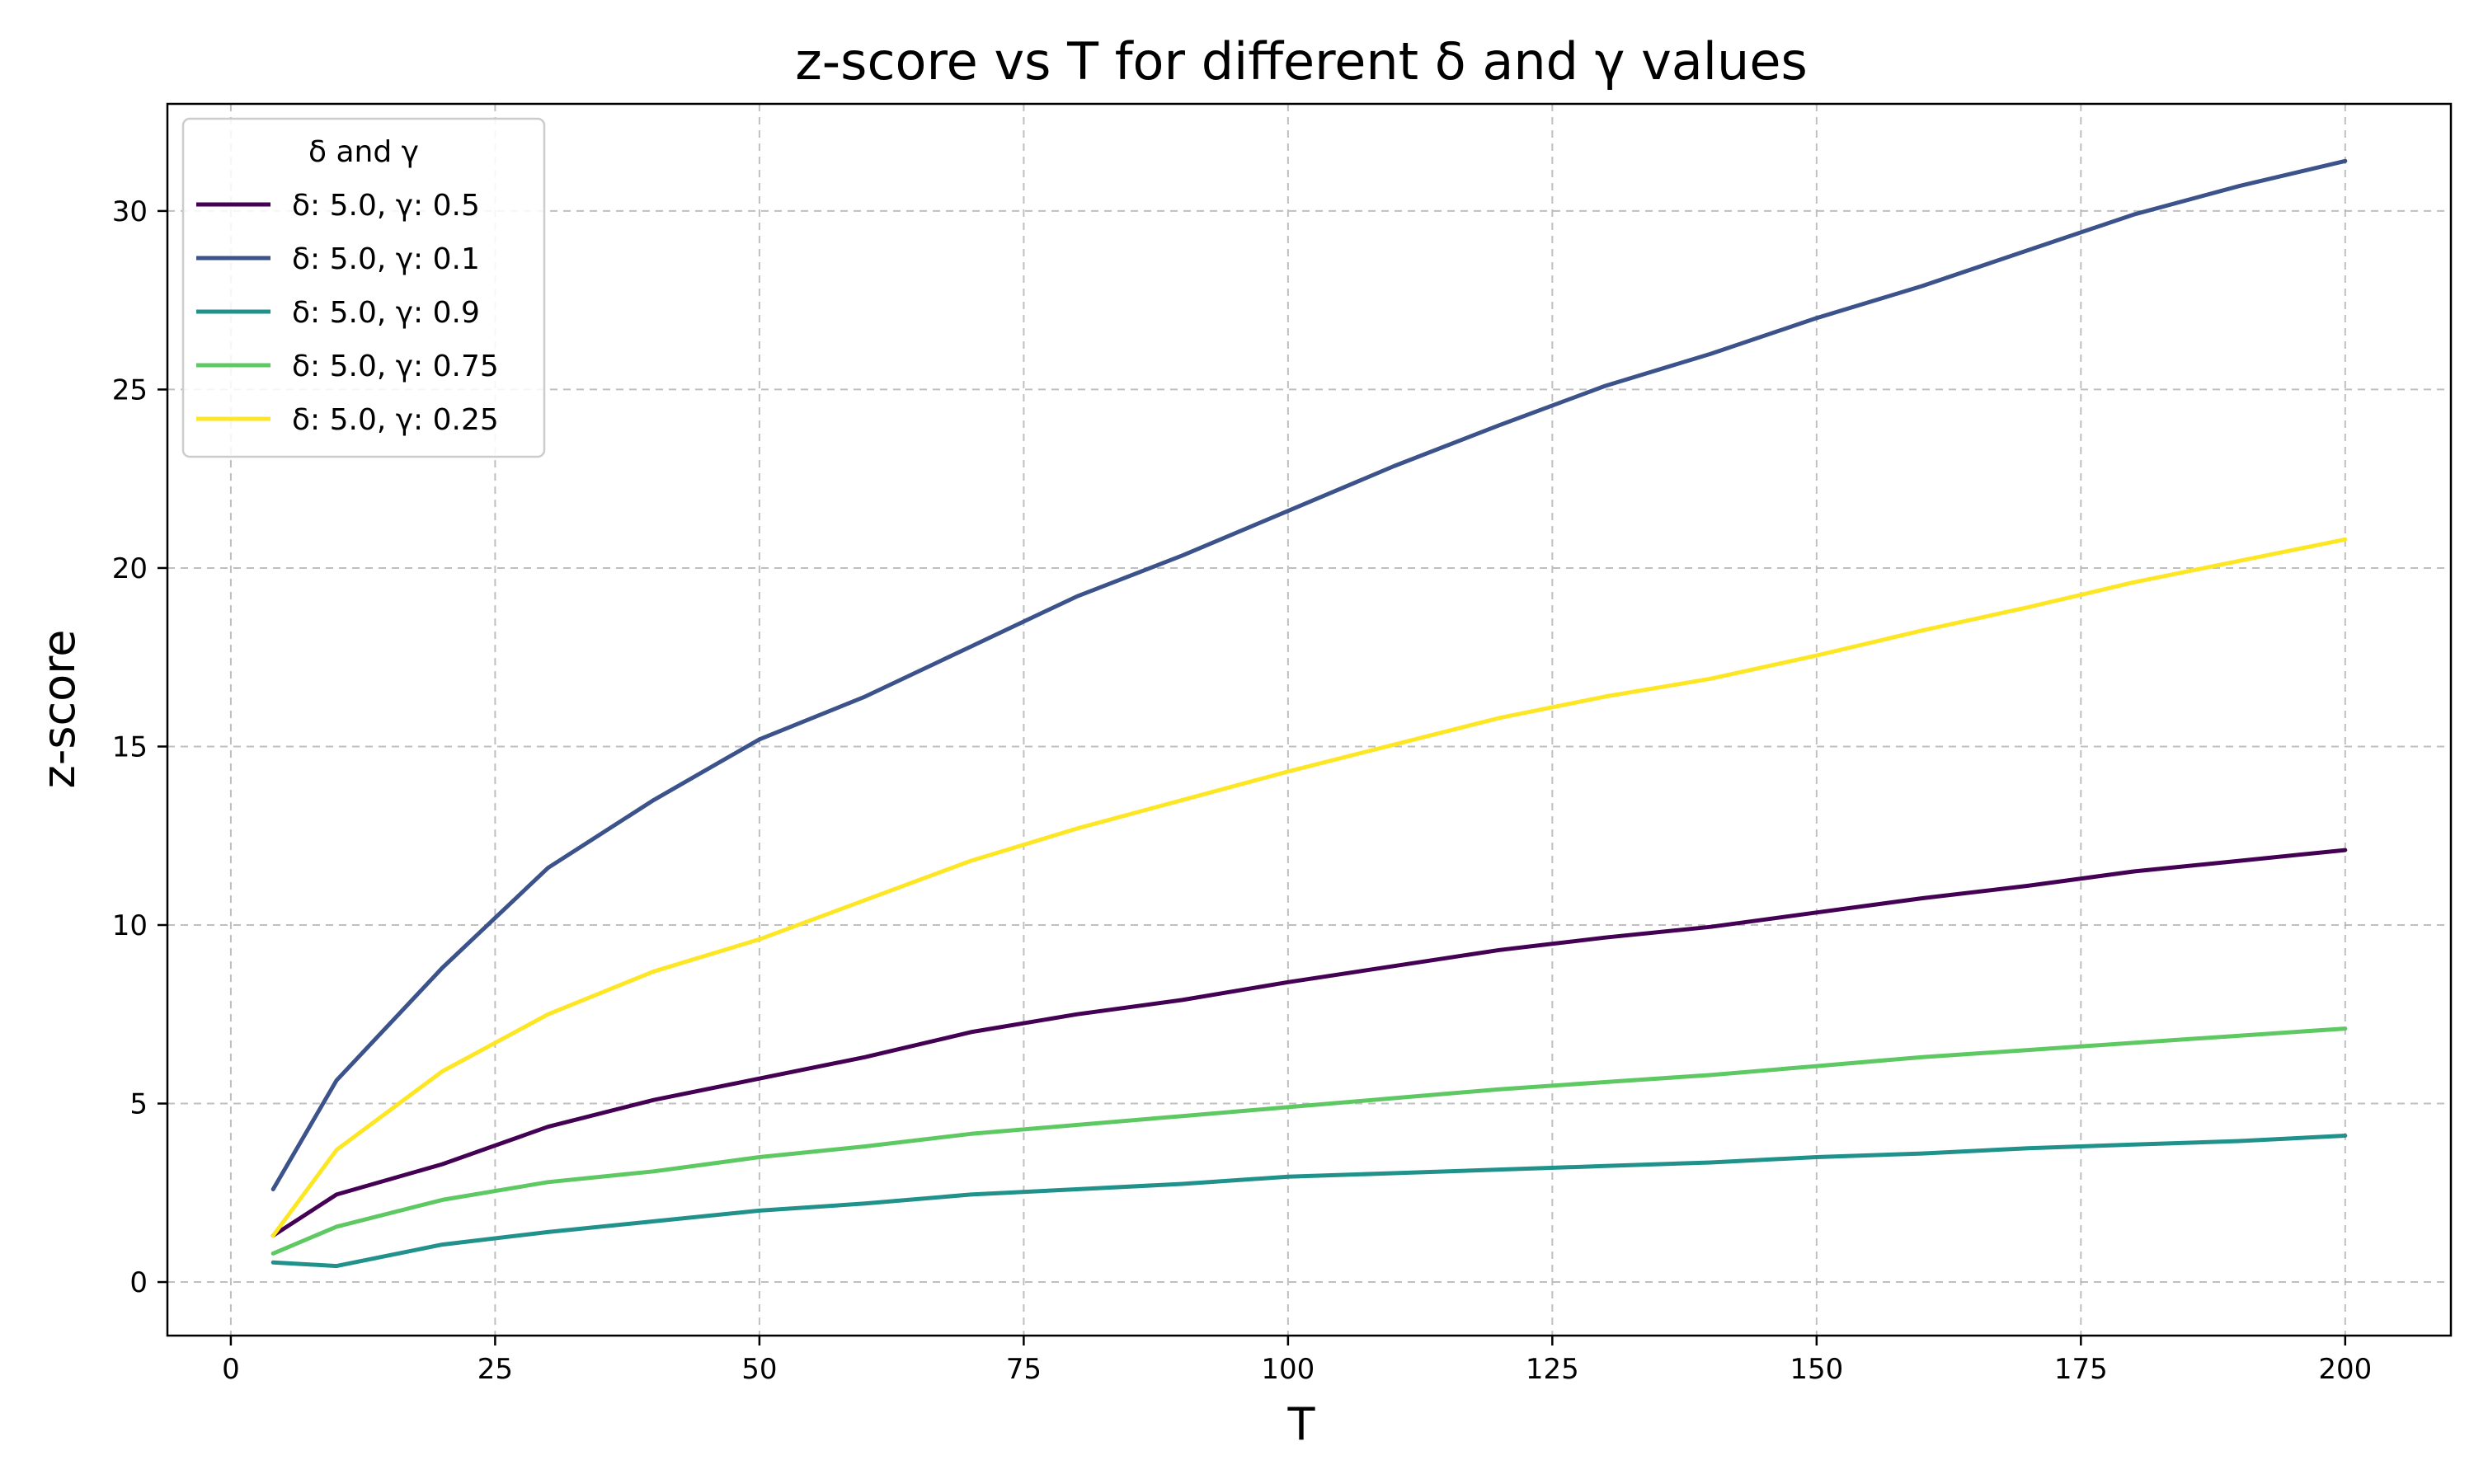  Describe the element at coordinates (759, 1369) in the screenshot. I see `x-tick-label: 50` at that location.